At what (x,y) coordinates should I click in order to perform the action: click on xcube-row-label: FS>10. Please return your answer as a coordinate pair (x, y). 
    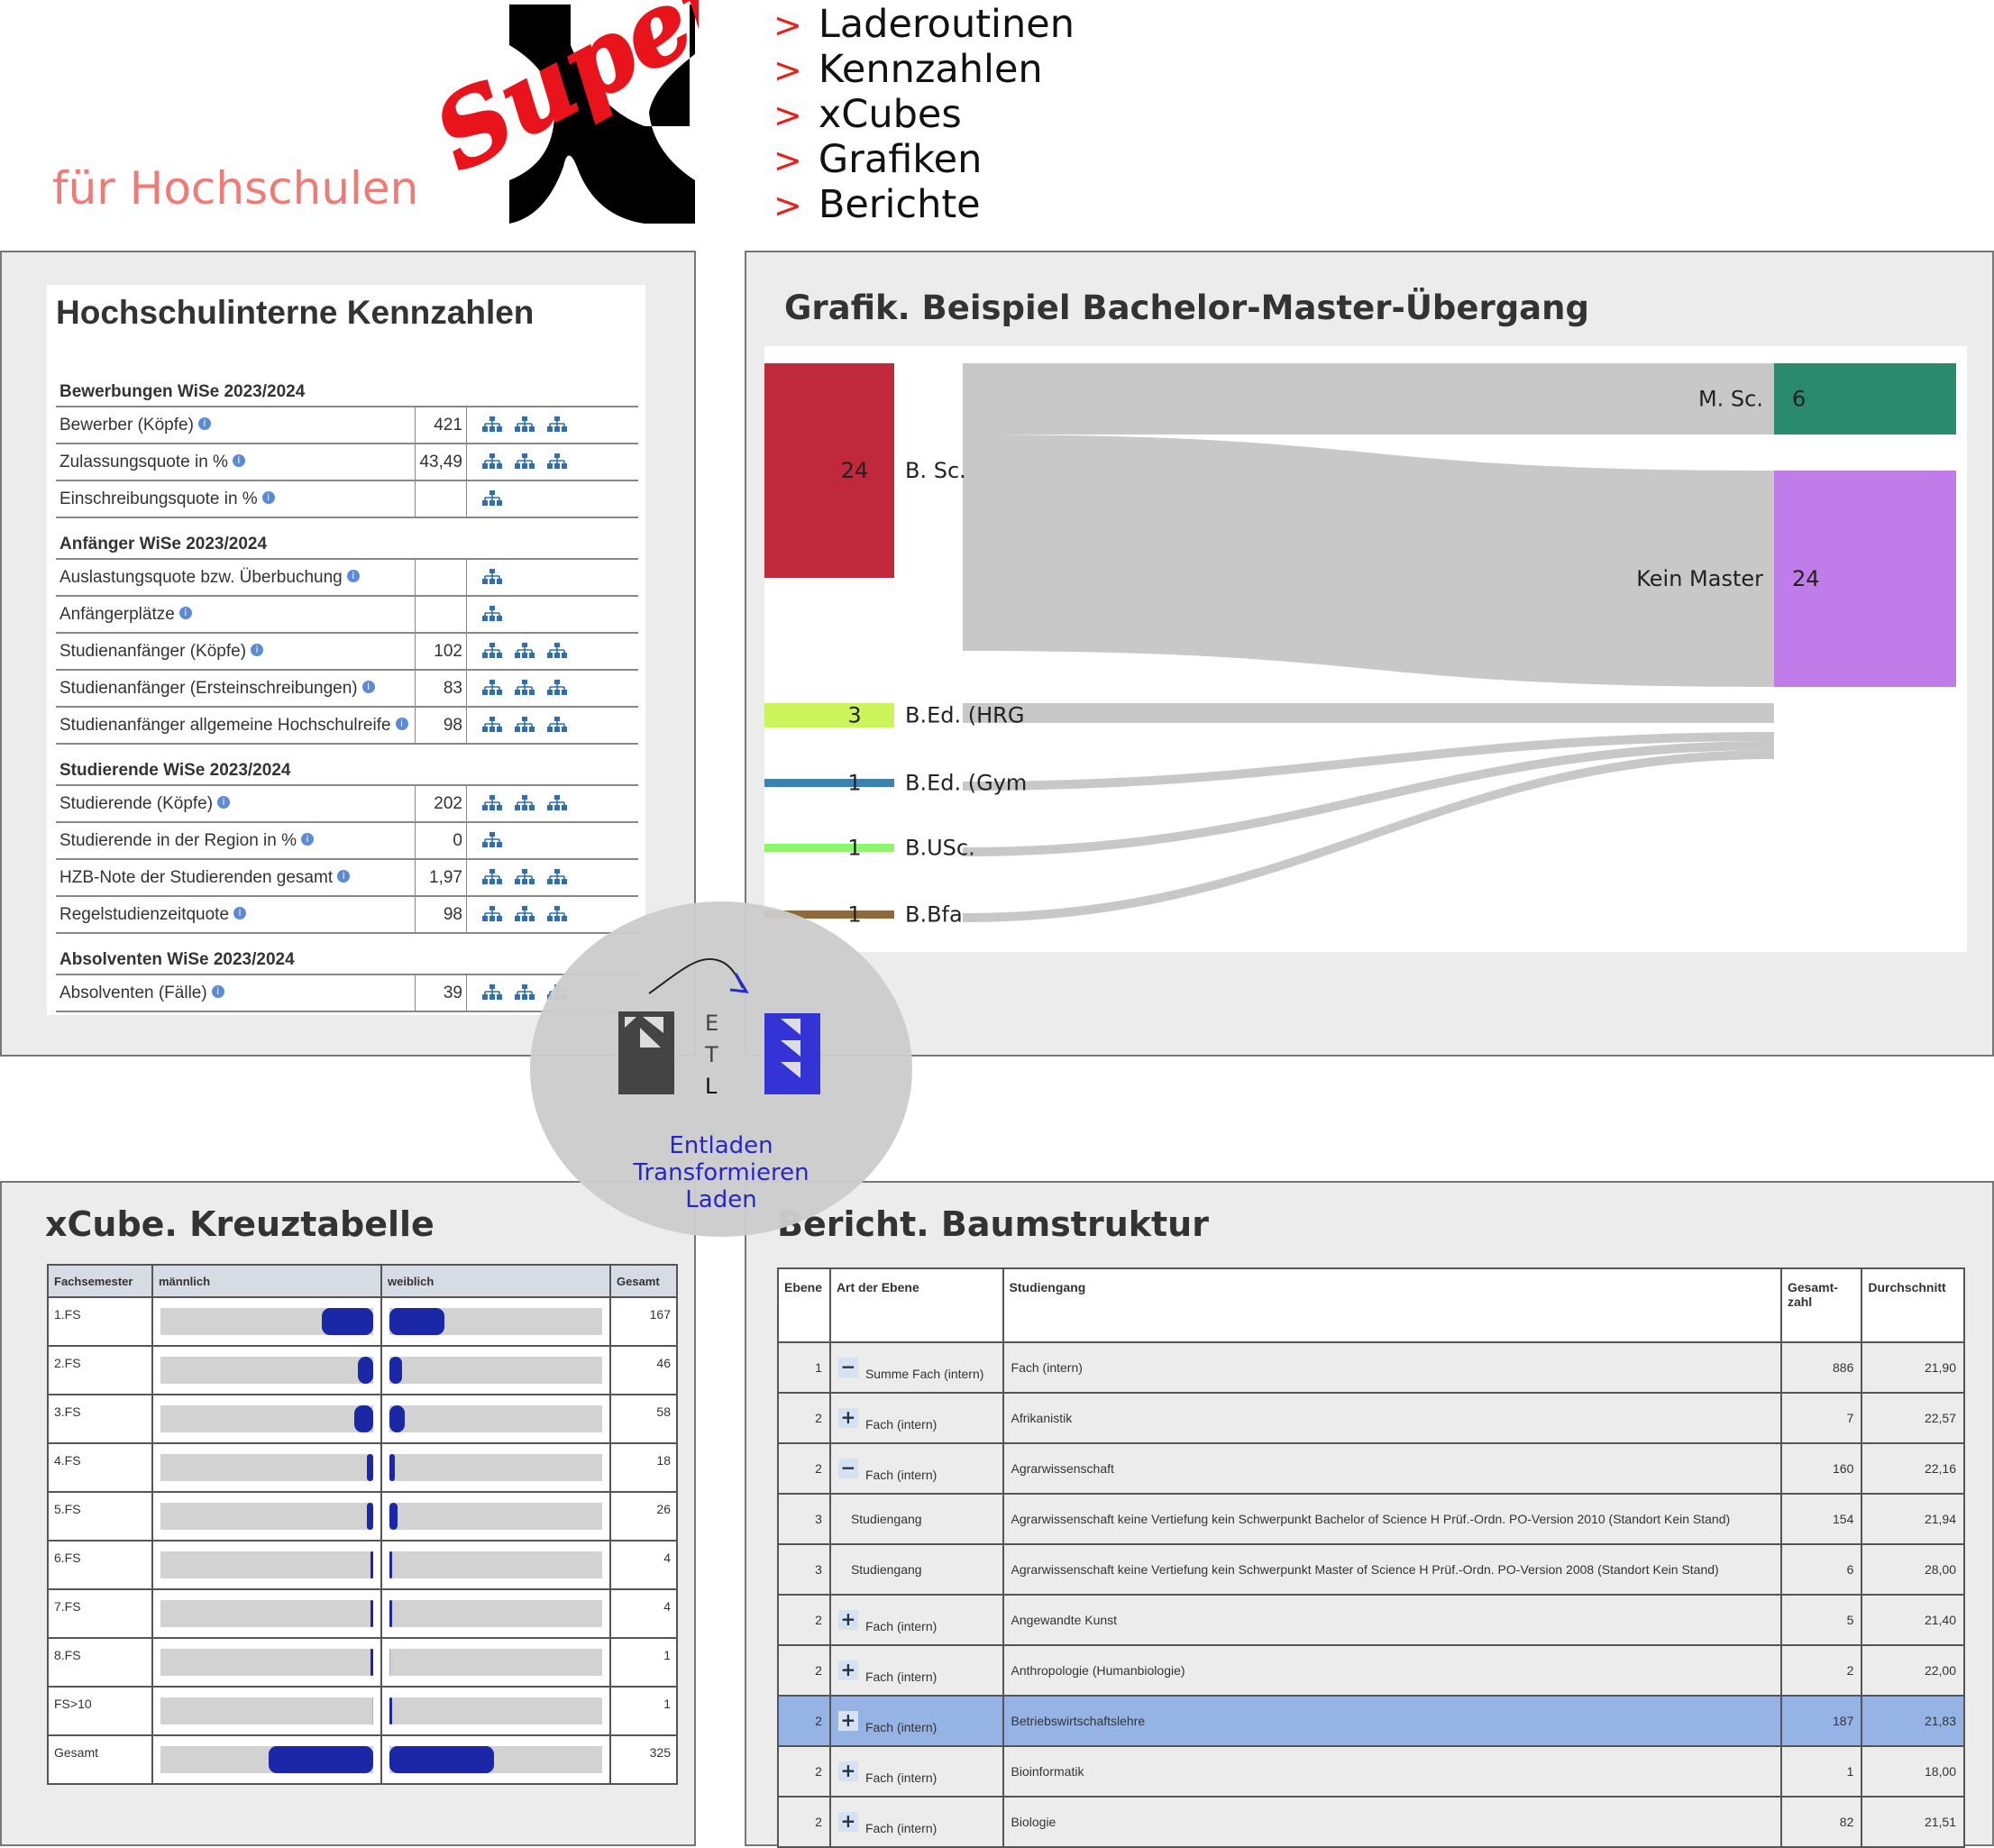
    Looking at the image, I should click on (100, 1711).